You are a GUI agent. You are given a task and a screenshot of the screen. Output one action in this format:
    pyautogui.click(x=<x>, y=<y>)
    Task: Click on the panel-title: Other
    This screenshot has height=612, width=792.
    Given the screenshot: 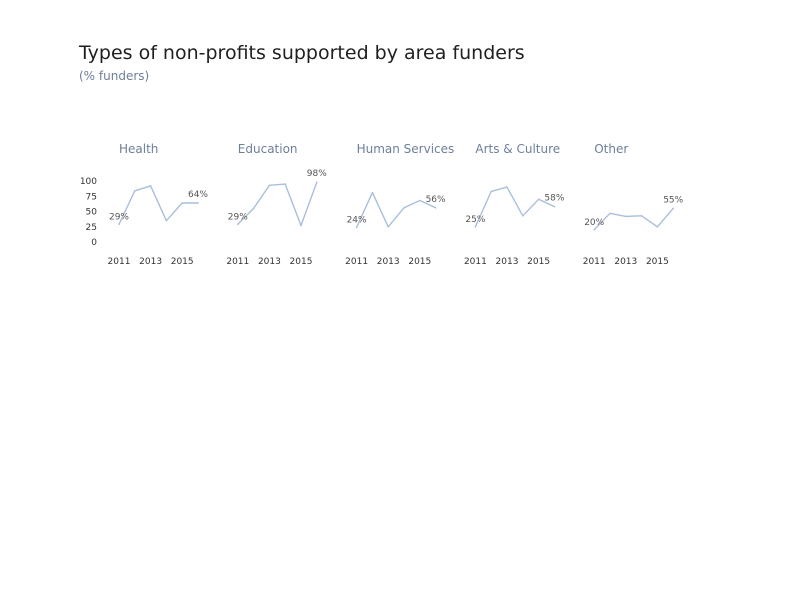 What is the action you would take?
    pyautogui.click(x=611, y=149)
    